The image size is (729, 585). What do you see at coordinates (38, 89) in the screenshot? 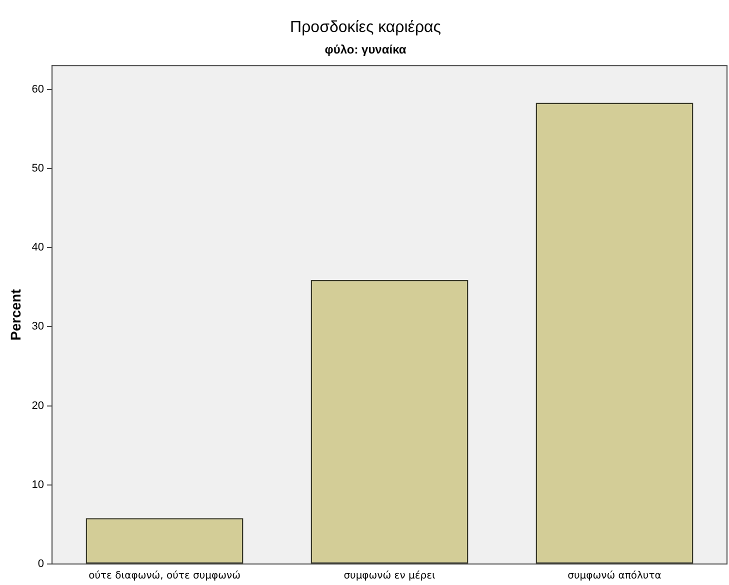
I see `y-tick-label: 60` at bounding box center [38, 89].